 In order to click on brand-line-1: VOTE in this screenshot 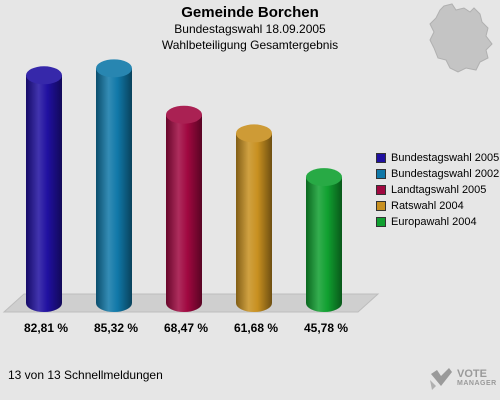, I will do `click(472, 374)`.